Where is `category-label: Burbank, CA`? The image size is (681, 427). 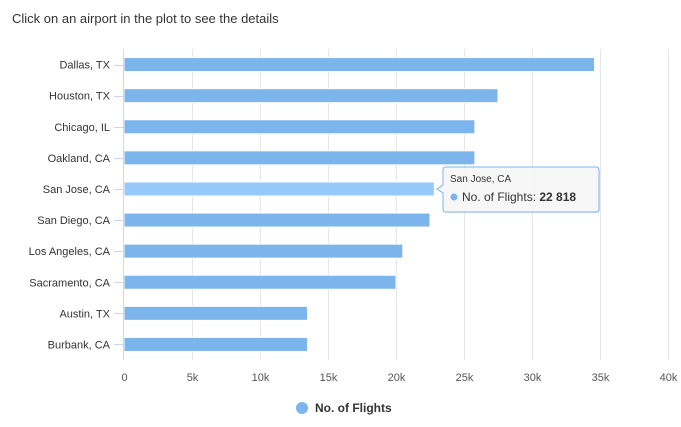 category-label: Burbank, CA is located at coordinates (79, 345).